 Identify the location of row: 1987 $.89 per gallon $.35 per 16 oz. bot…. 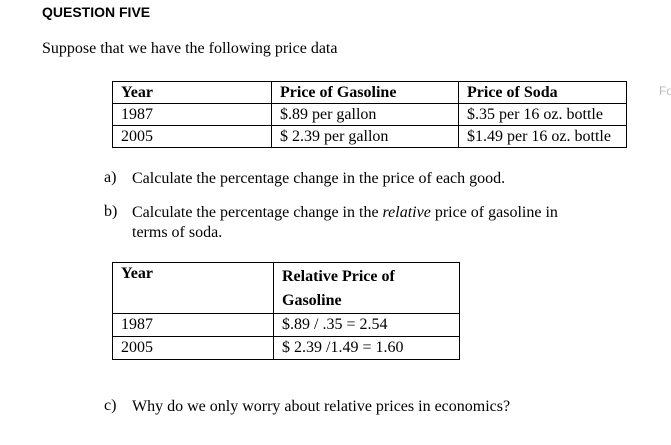
(369, 114).